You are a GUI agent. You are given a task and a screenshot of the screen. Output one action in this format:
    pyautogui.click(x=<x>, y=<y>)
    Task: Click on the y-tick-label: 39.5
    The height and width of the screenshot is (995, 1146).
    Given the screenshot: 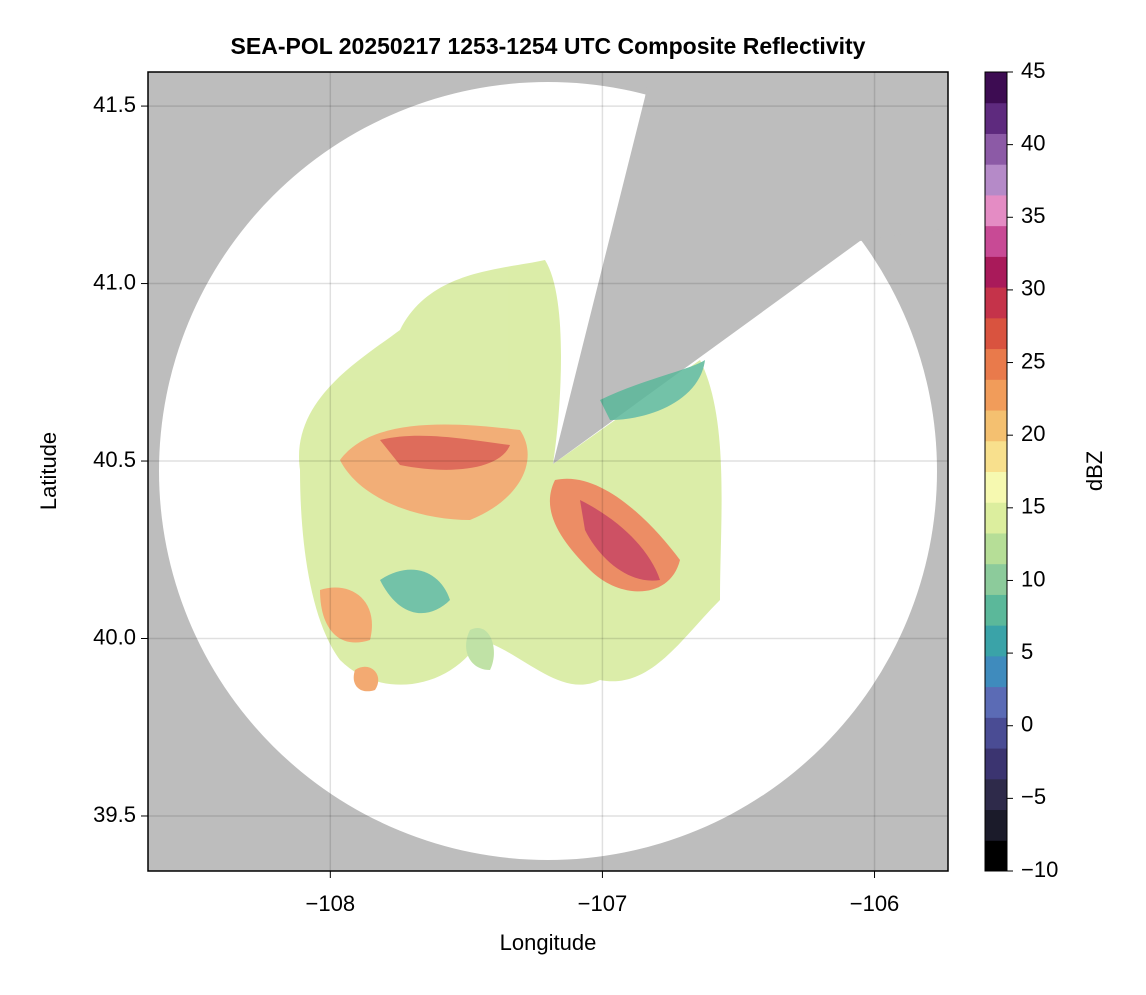 What is the action you would take?
    pyautogui.click(x=114, y=814)
    